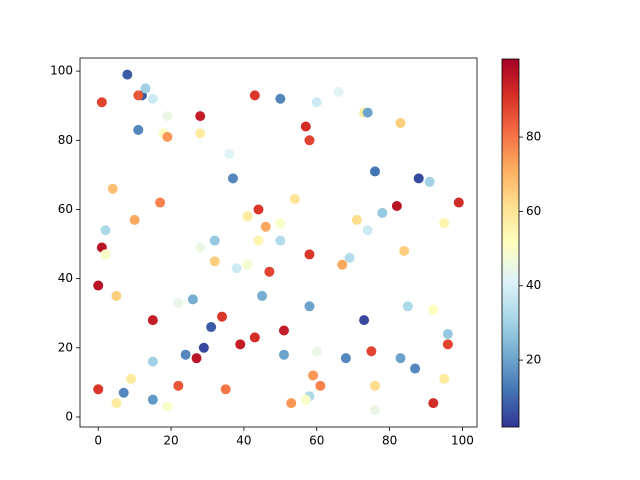 Image resolution: width=640 pixels, height=480 pixels. Describe the element at coordinates (462, 441) in the screenshot. I see `x-tick-label: 100` at that location.